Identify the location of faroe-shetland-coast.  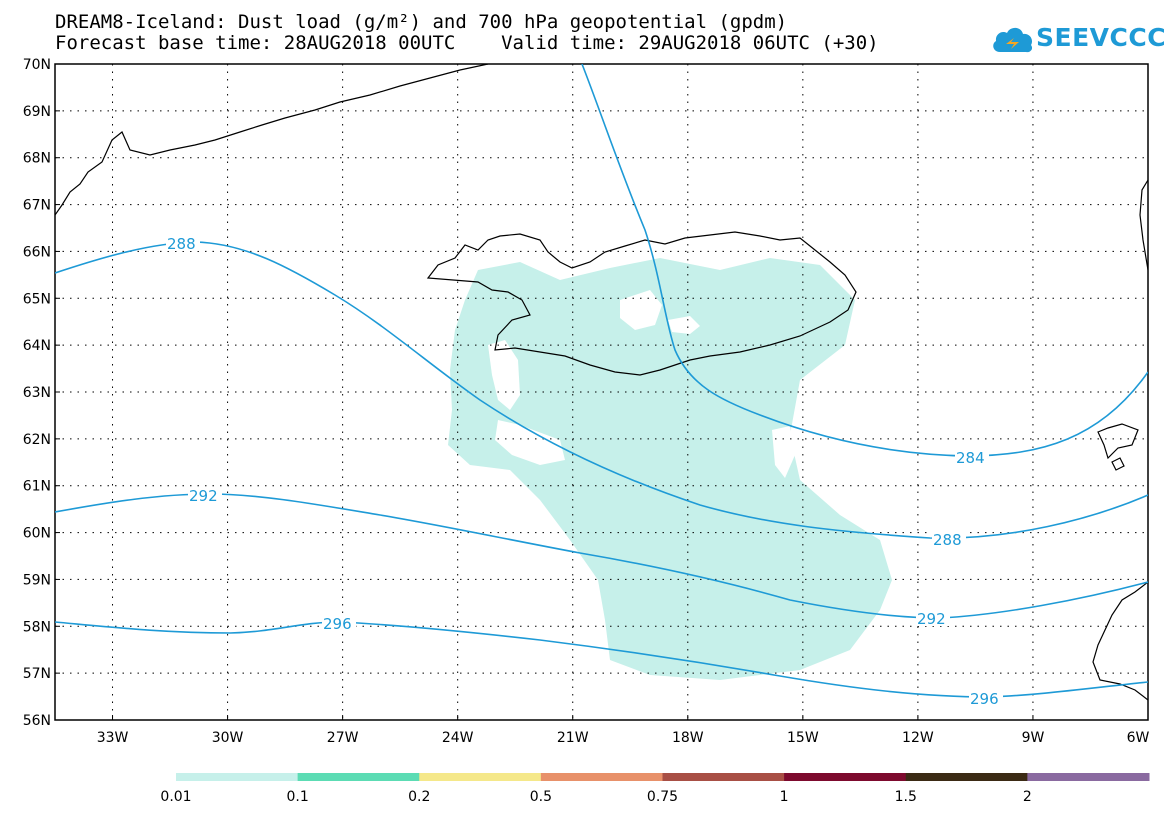
(1118, 447).